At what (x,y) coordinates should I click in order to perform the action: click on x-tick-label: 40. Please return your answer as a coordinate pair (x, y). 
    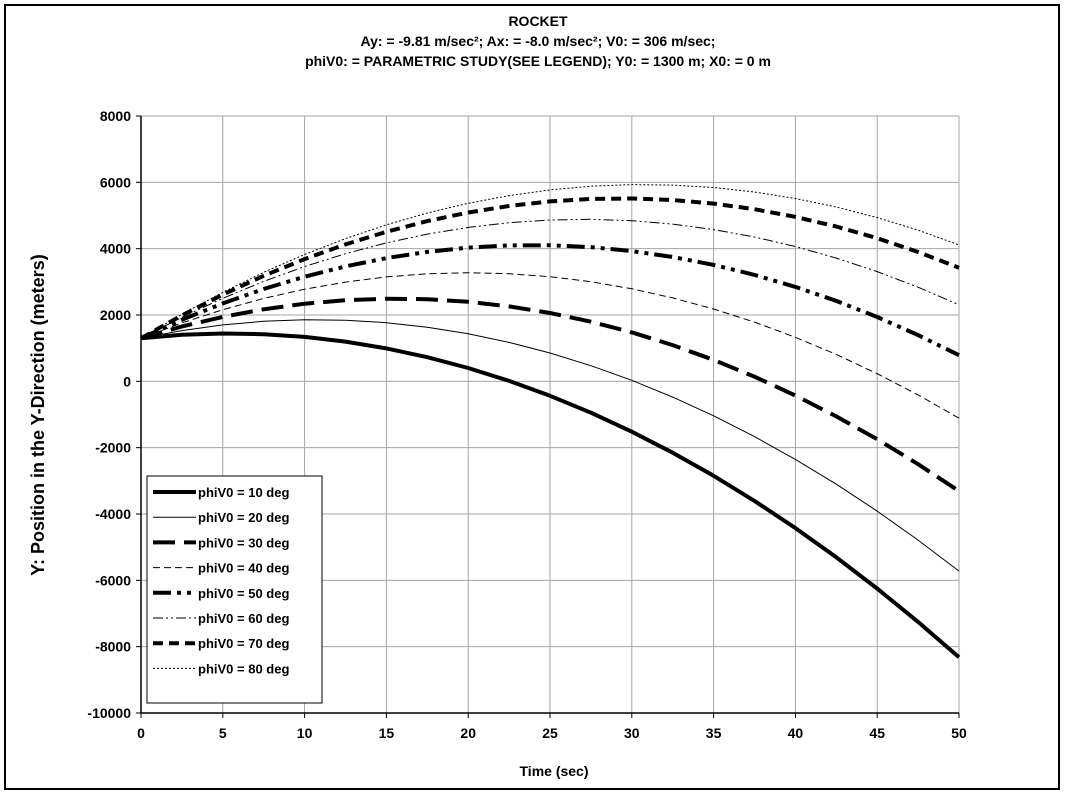
    Looking at the image, I should click on (796, 733).